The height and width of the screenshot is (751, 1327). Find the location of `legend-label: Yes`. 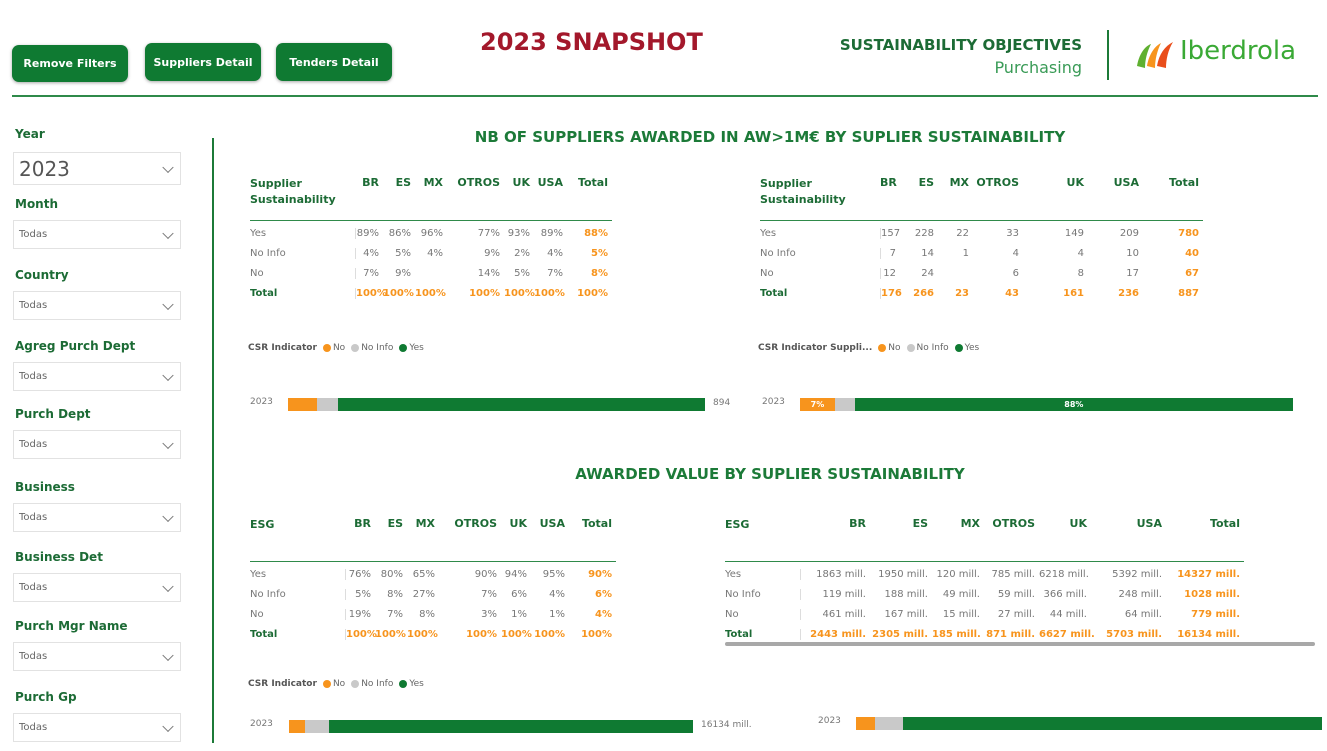

legend-label: Yes is located at coordinates (972, 348).